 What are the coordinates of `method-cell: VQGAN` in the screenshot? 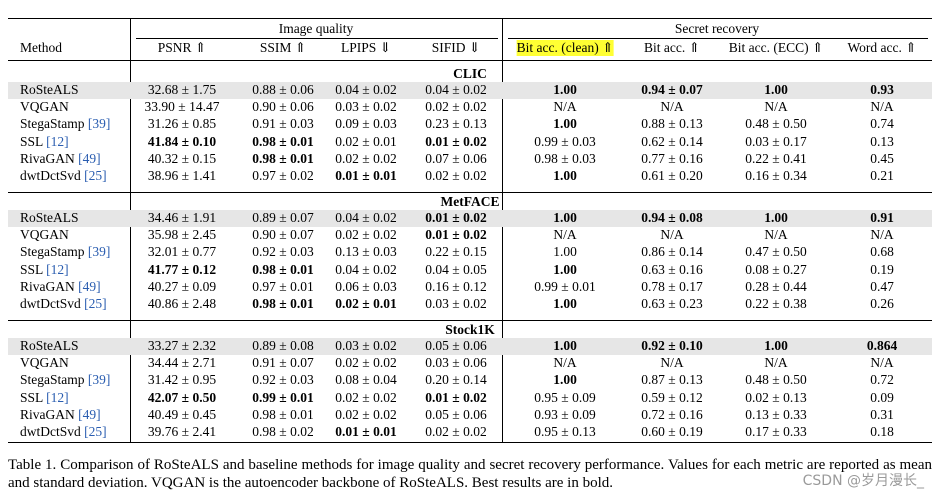 It's located at (44, 107).